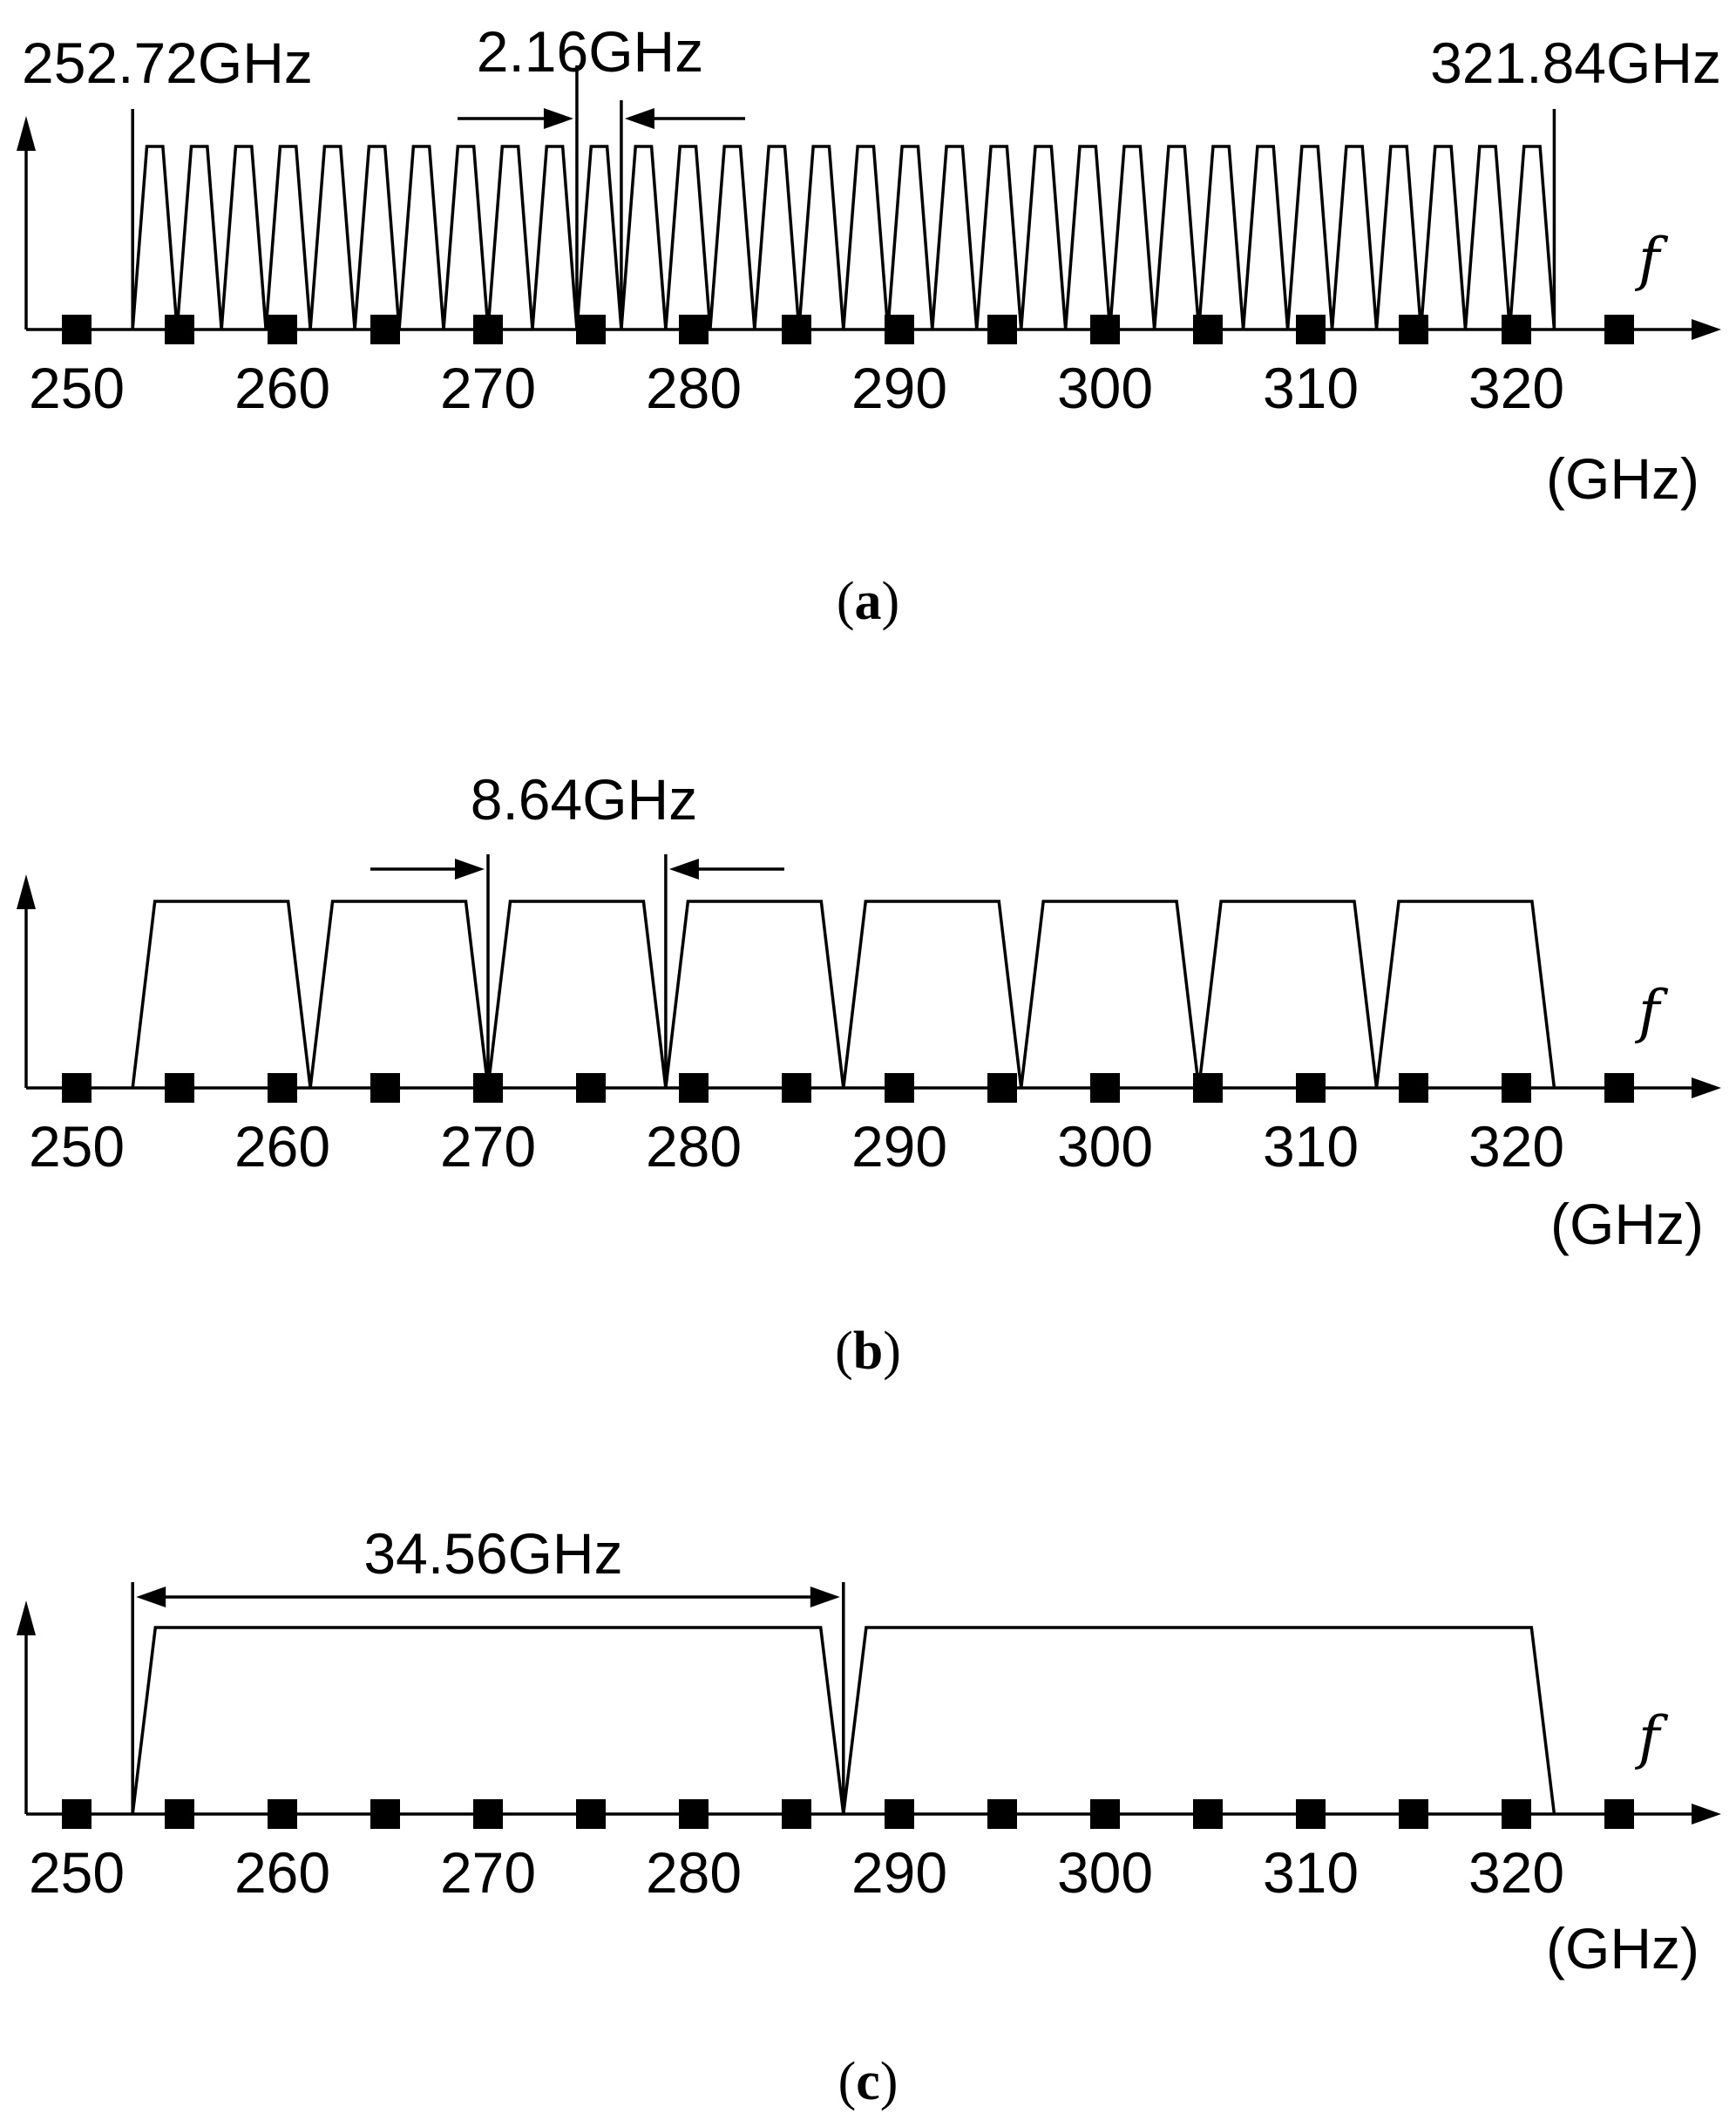 The width and height of the screenshot is (1736, 2127). I want to click on panel-caption: (a), so click(868, 601).